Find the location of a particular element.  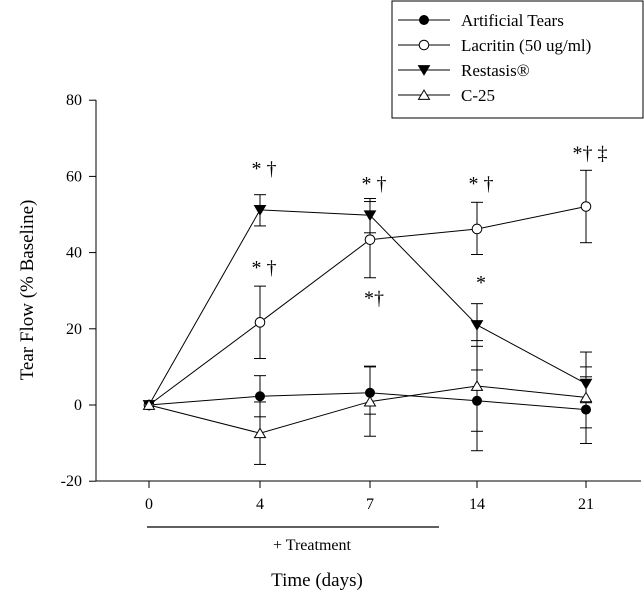

legend-item: C-25 is located at coordinates (446, 95).